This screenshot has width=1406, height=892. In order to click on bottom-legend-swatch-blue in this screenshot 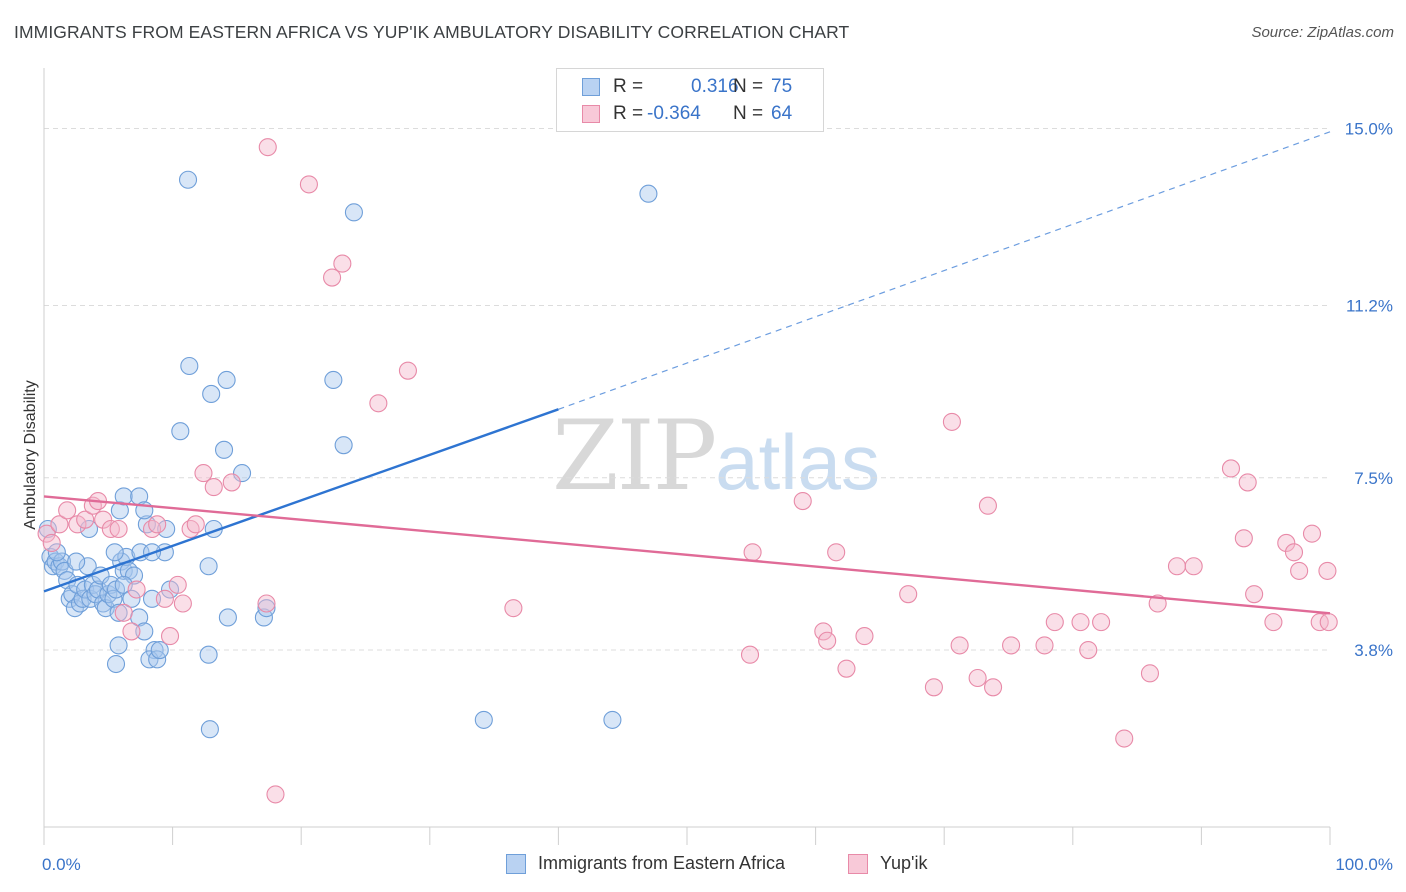, I will do `click(516, 864)`.